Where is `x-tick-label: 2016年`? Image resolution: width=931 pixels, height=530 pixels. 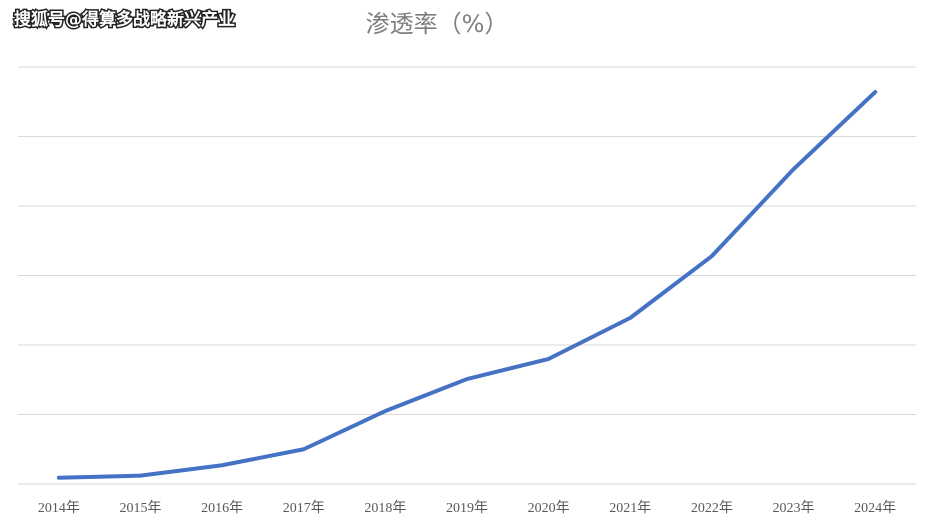
x-tick-label: 2016年 is located at coordinates (222, 508).